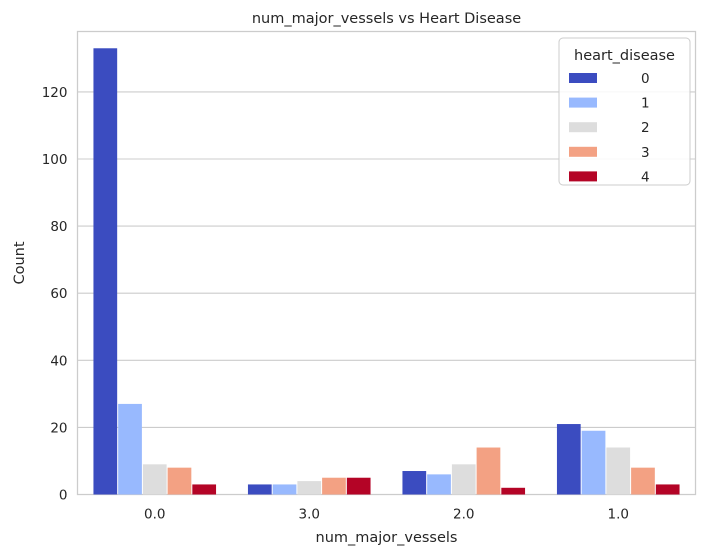 This screenshot has height=560, width=705. Describe the element at coordinates (386, 19) in the screenshot. I see `chart-title: num_major_vessels vs Heart Disease` at that location.